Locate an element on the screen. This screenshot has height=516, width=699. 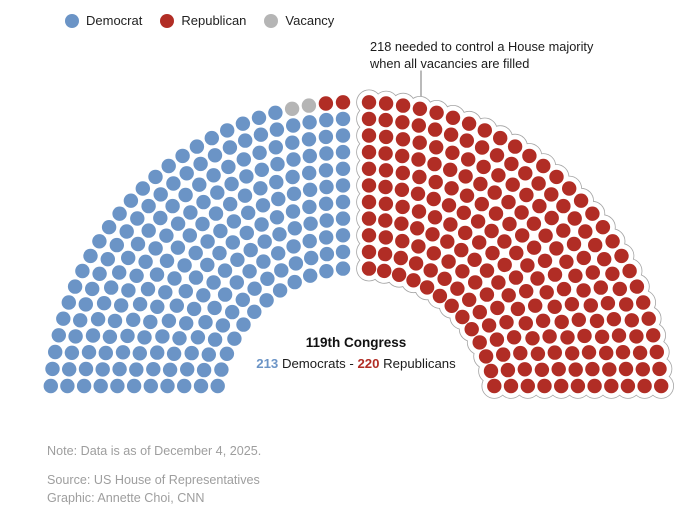
seat-vacancy is located at coordinates (292, 109).